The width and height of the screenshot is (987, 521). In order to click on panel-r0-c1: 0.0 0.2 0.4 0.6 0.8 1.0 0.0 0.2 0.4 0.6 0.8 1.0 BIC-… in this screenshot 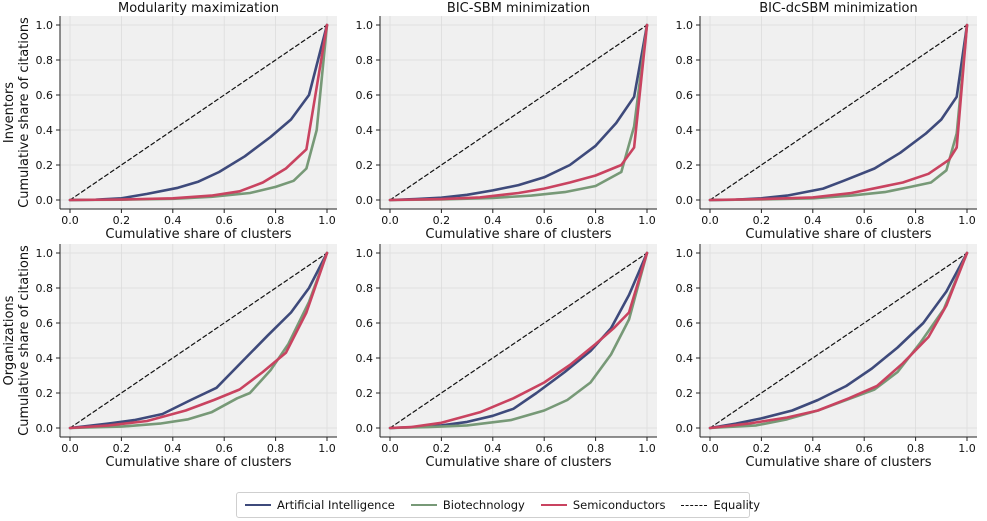, I will do `click(506, 121)`.